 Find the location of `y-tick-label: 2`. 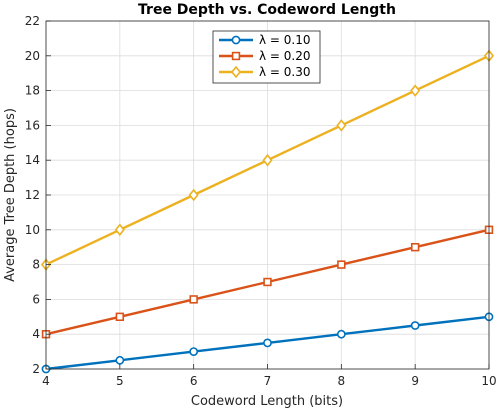

y-tick-label: 2 is located at coordinates (36, 369).